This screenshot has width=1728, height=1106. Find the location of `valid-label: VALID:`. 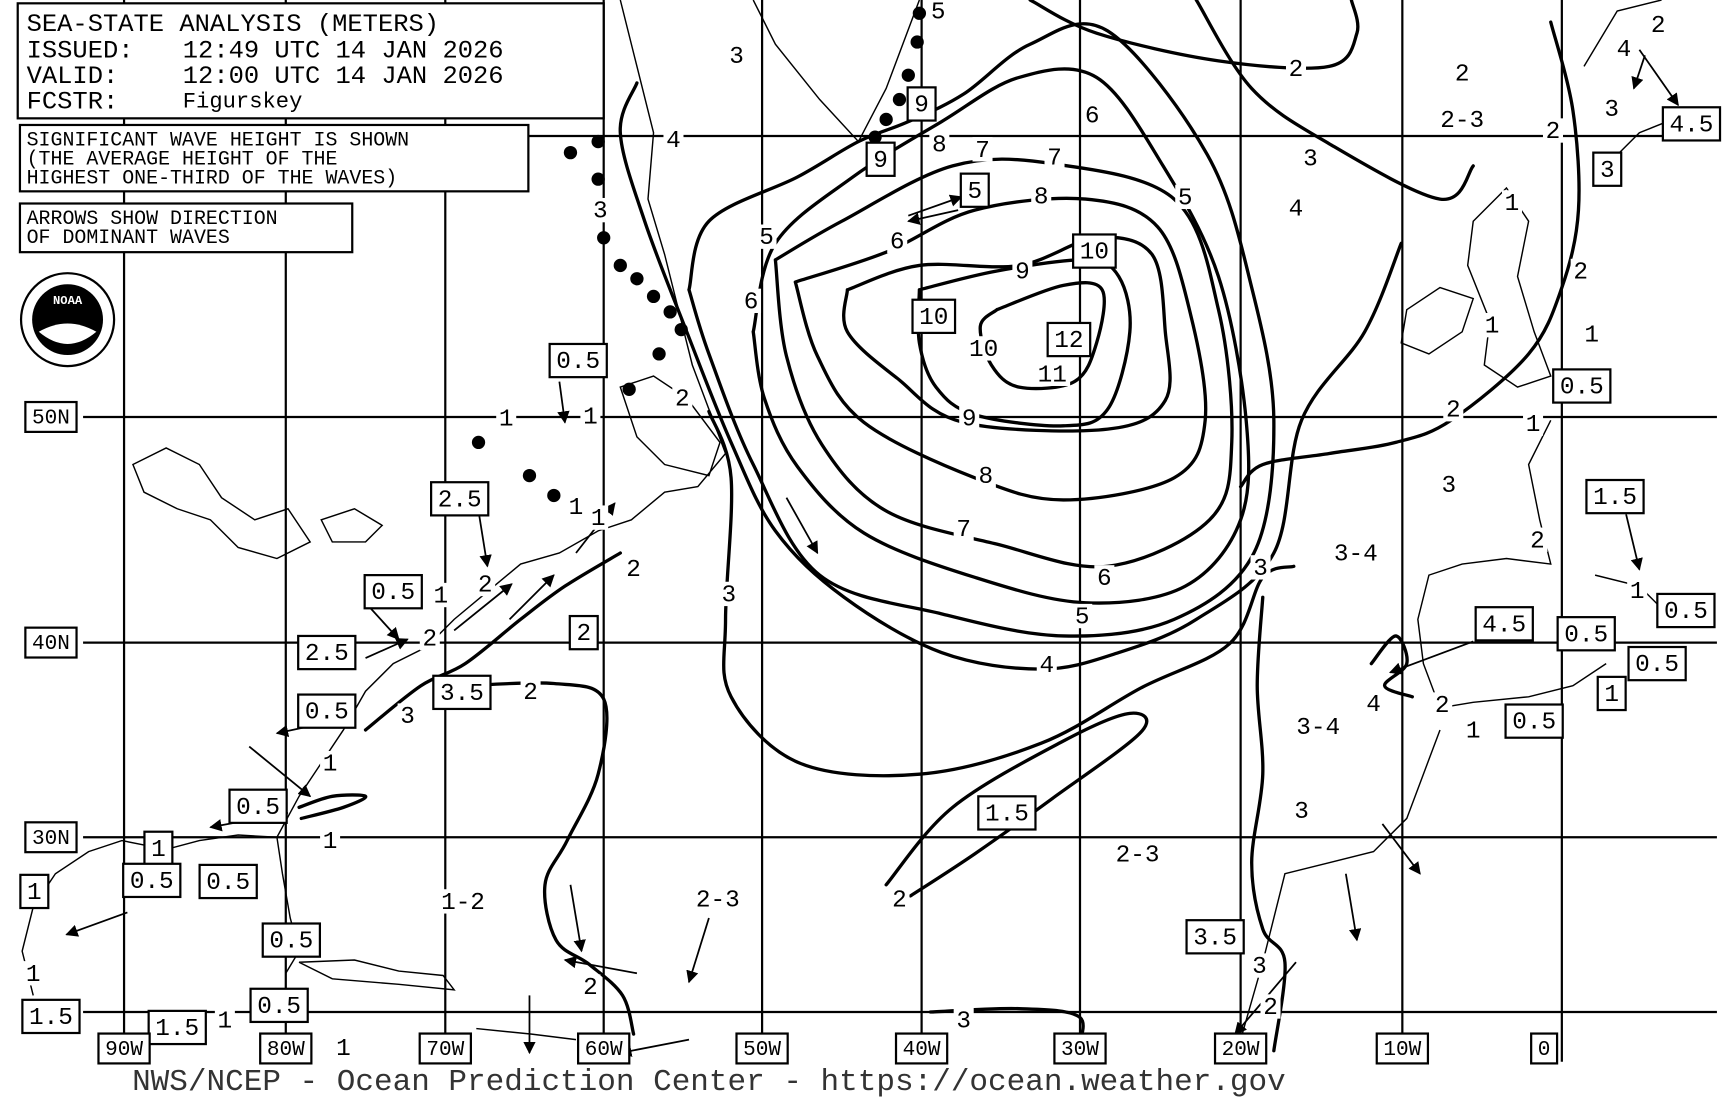

valid-label: VALID: is located at coordinates (73, 76).